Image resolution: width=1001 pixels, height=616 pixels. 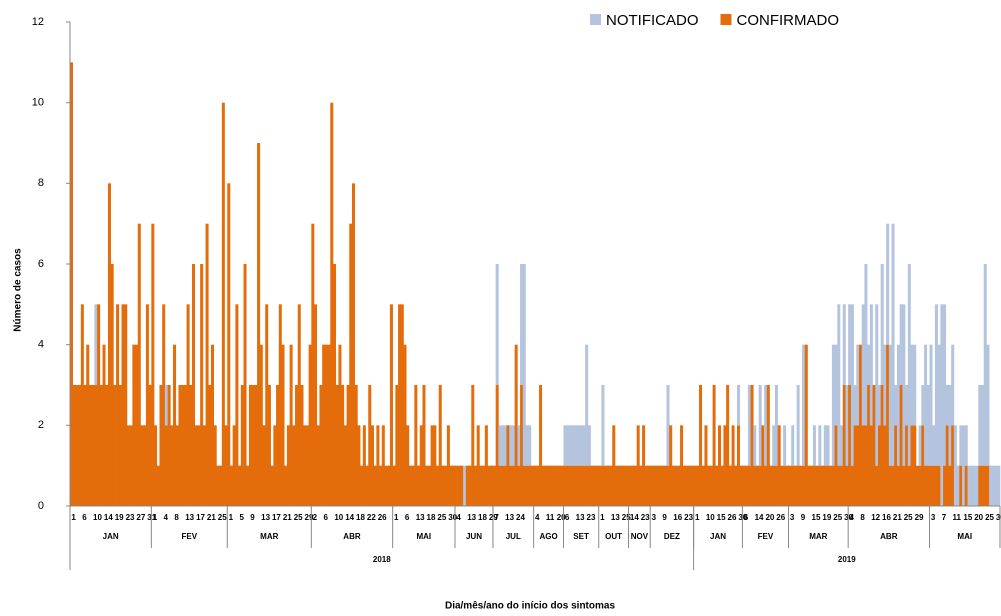 What do you see at coordinates (211, 517) in the screenshot?
I see `x-tick-label: 21` at bounding box center [211, 517].